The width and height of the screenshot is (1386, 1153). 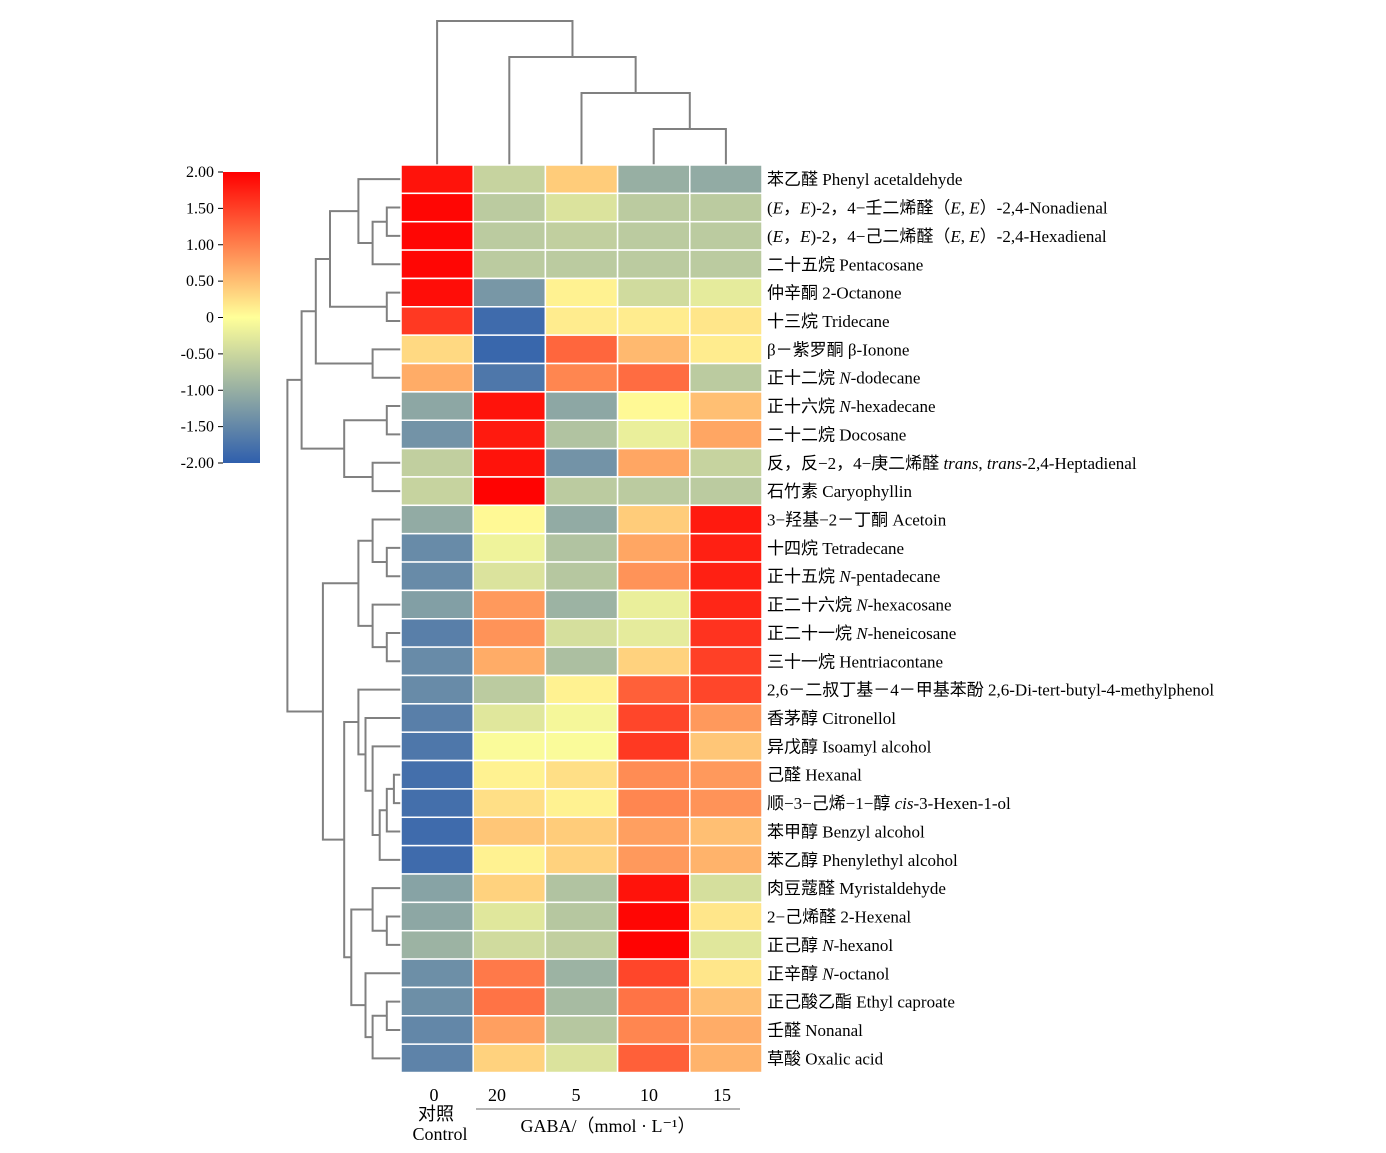 I want to click on column-label: 5, so click(x=576, y=1095).